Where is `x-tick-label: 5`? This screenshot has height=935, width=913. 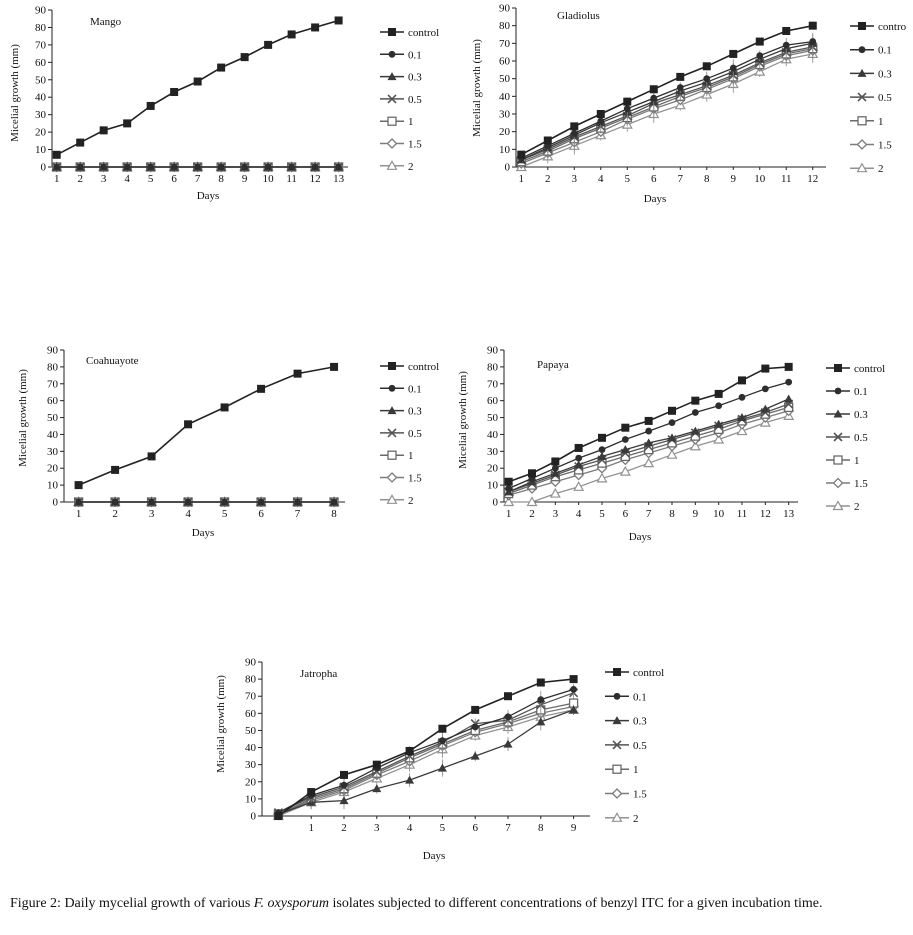 x-tick-label: 5 is located at coordinates (151, 179).